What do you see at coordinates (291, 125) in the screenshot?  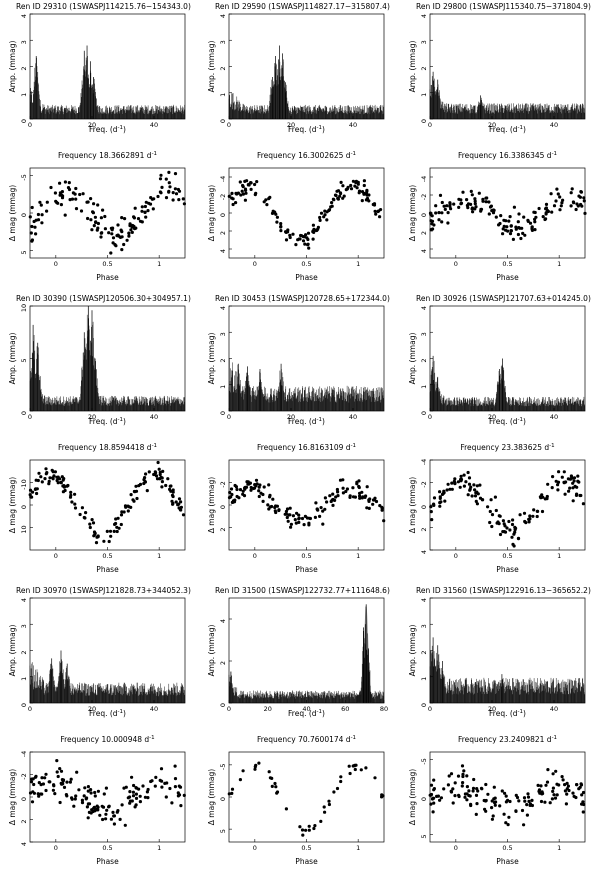 I see `x-tick-label: 20` at bounding box center [291, 125].